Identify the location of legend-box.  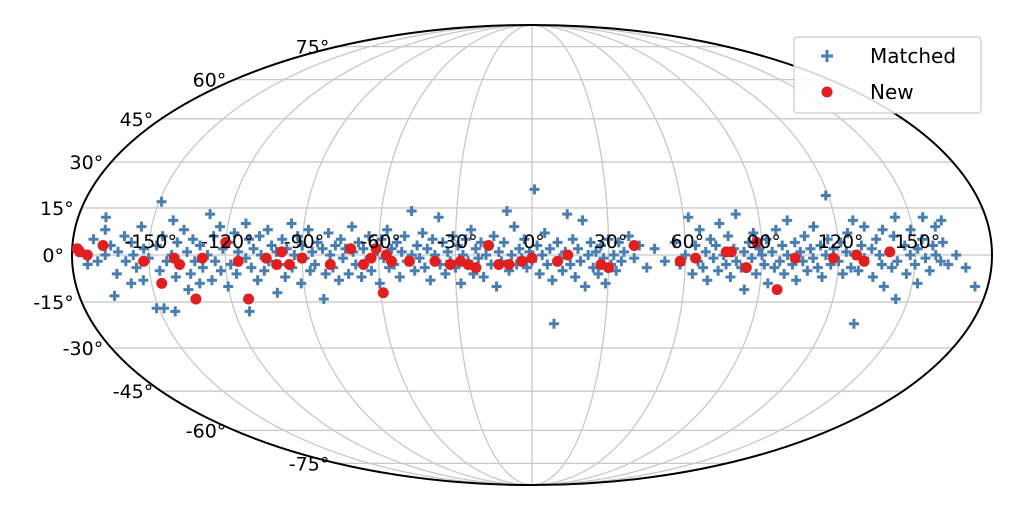
(887, 75).